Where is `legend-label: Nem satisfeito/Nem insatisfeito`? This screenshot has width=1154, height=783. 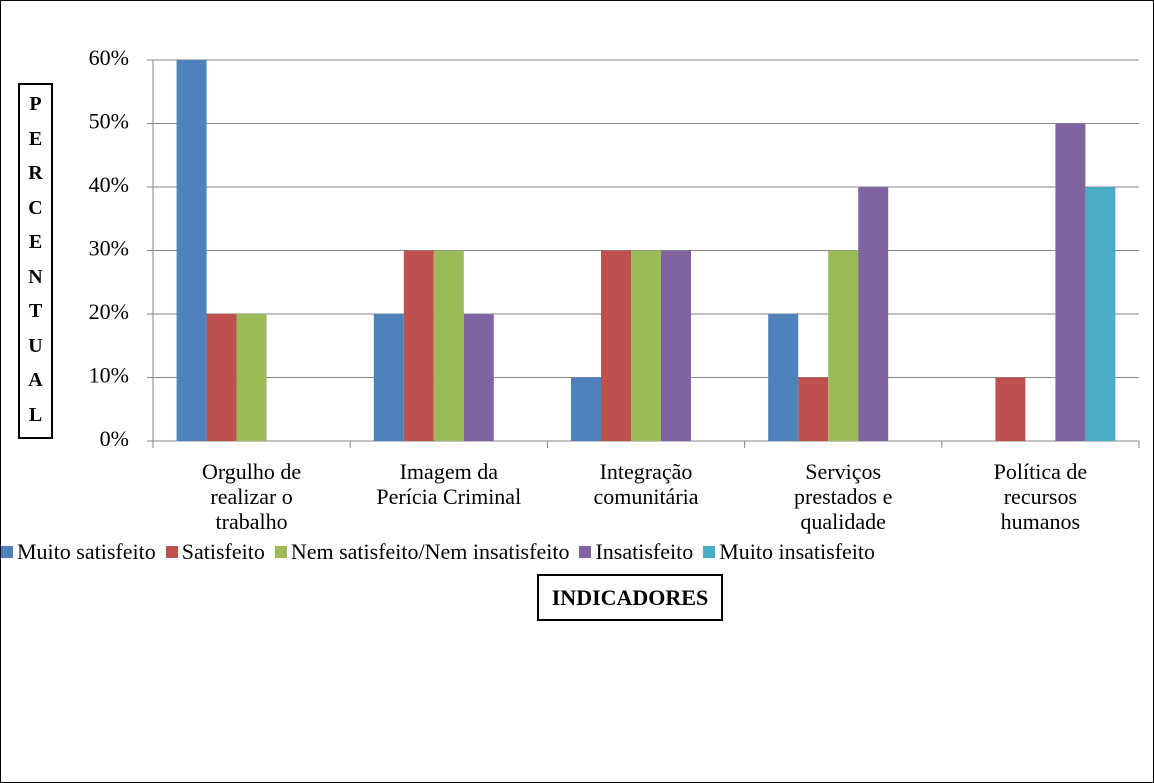 legend-label: Nem satisfeito/Nem insatisfeito is located at coordinates (430, 551).